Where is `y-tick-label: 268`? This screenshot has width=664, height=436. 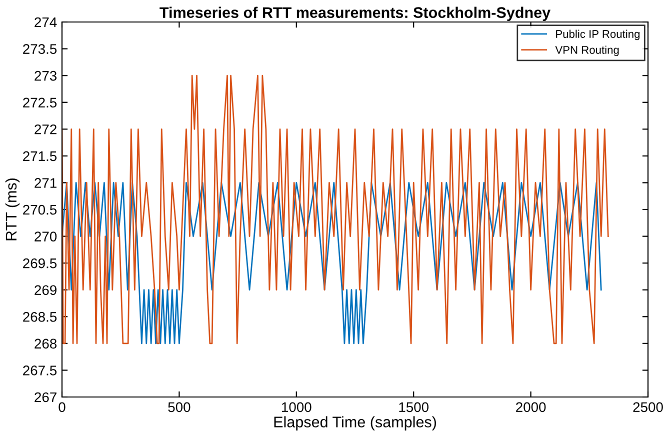
y-tick-label: 268 is located at coordinates (45, 343).